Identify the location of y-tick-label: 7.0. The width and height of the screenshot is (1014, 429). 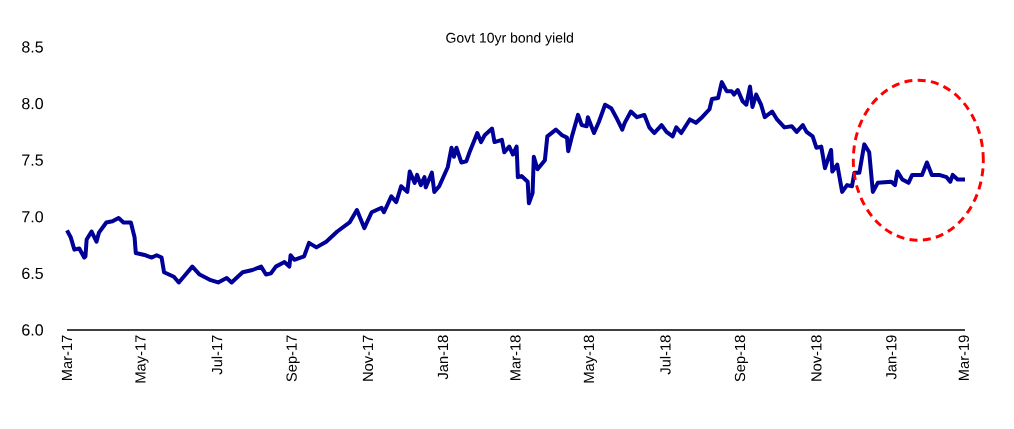
(33, 217).